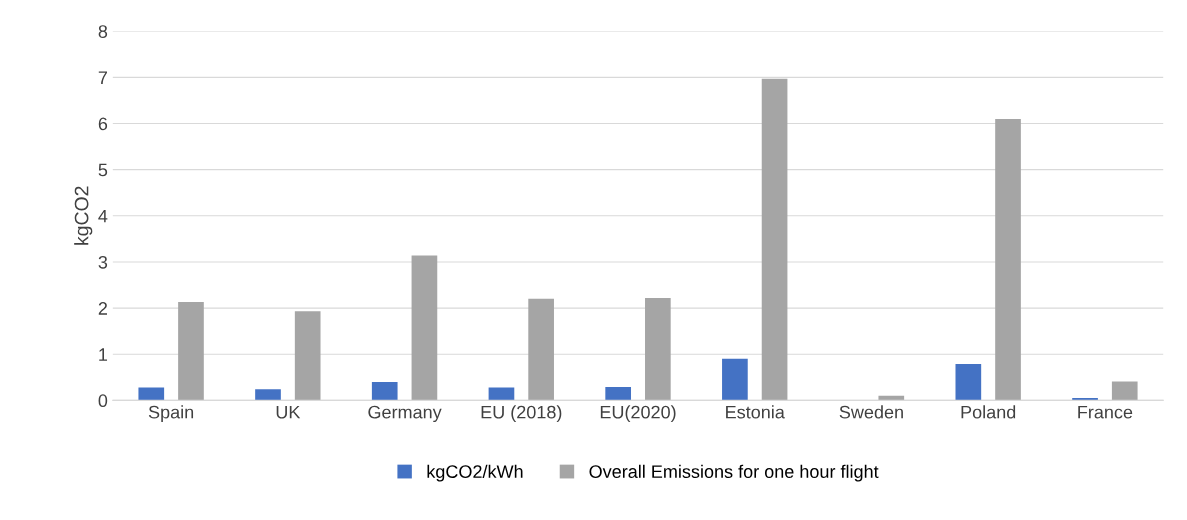 This screenshot has height=520, width=1187. I want to click on y-axis-title: kgCO2, so click(83, 215).